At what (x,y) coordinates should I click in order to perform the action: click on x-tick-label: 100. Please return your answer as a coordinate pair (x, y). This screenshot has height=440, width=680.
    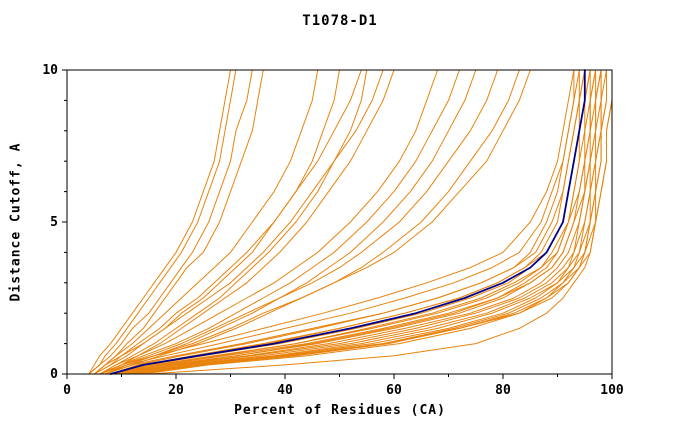
    Looking at the image, I should click on (612, 390).